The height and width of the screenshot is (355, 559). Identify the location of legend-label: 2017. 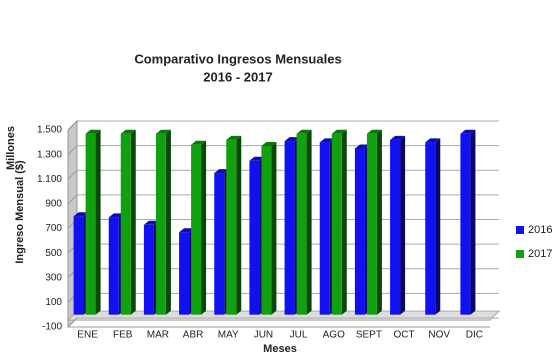
(540, 254).